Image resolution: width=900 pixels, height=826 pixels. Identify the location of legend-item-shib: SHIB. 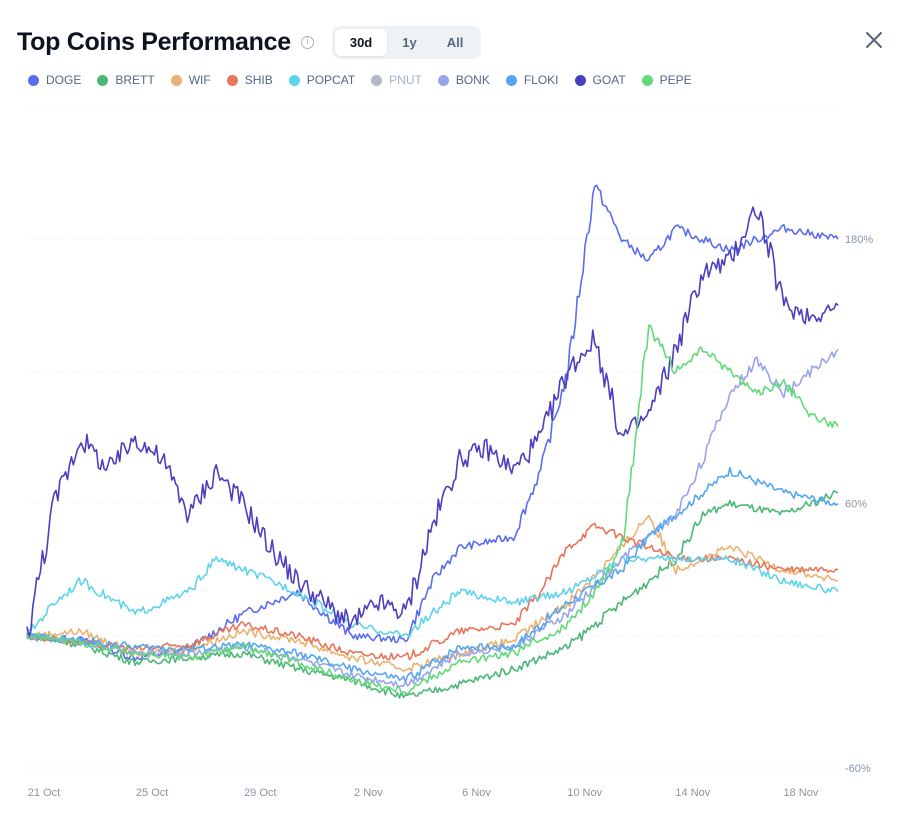
(249, 80).